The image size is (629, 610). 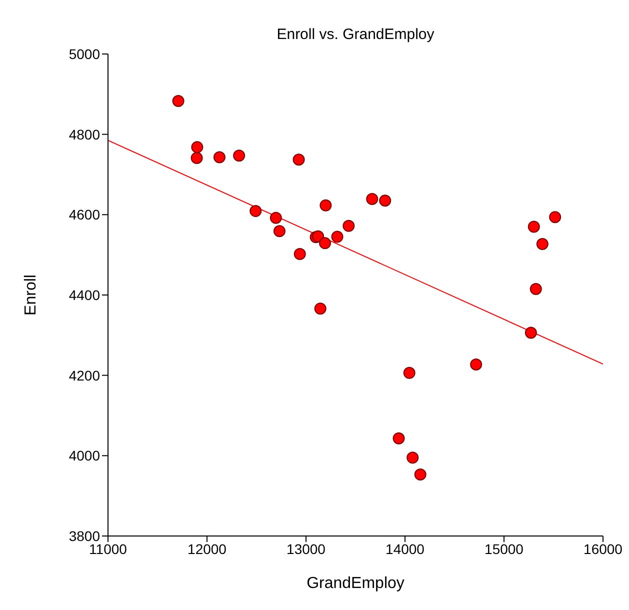 What do you see at coordinates (84, 294) in the screenshot?
I see `y-tick-label: 4400` at bounding box center [84, 294].